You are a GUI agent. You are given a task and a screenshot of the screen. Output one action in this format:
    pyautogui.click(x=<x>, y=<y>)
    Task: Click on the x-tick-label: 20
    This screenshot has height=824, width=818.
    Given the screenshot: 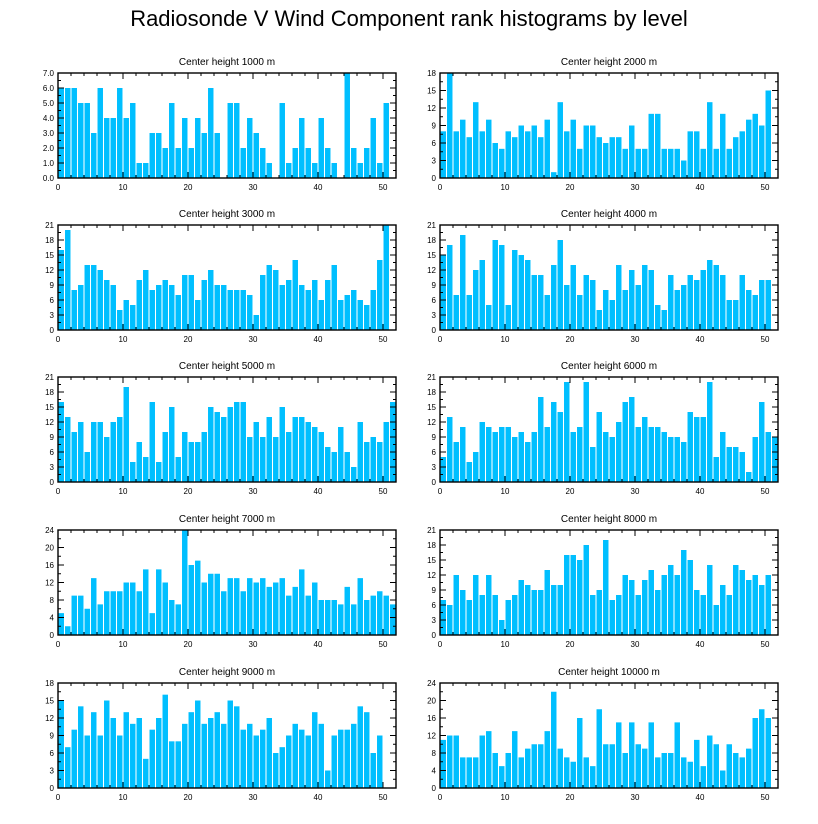 What is the action you would take?
    pyautogui.click(x=570, y=491)
    